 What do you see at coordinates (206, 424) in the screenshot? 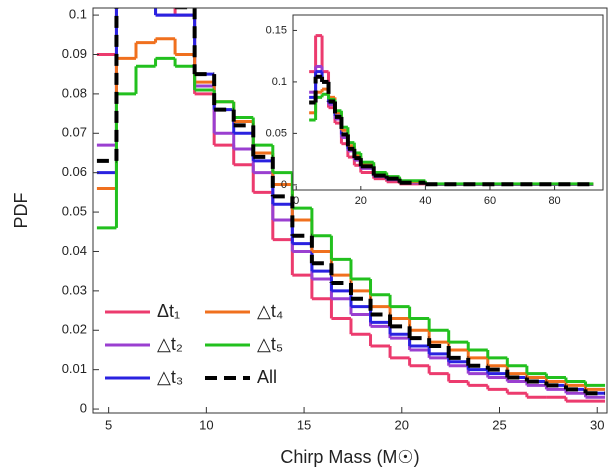
I see `x-tick-label: 10` at bounding box center [206, 424].